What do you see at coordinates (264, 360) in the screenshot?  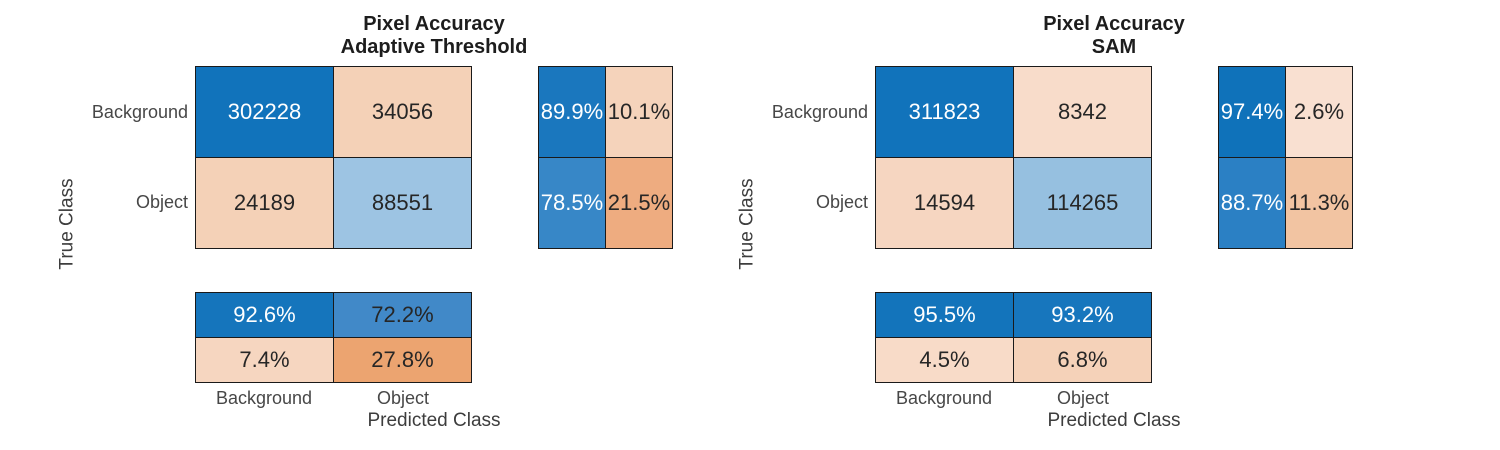 I see `col-summary-cell: 7.4%` at bounding box center [264, 360].